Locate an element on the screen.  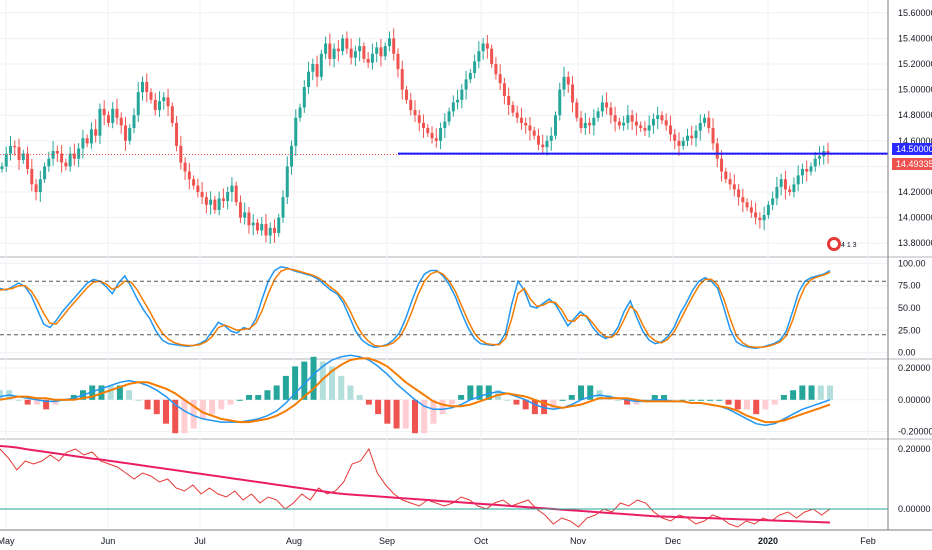
series-line is located at coordinates (415, 308).